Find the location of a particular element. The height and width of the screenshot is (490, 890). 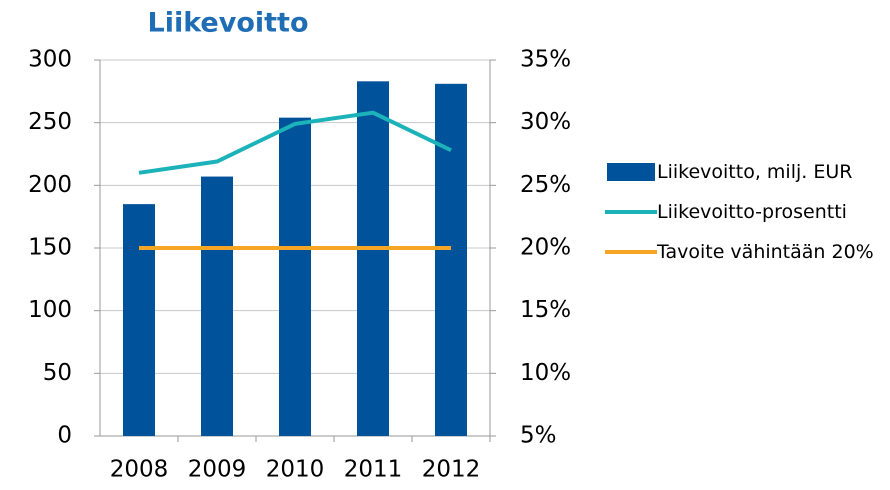

y-tick-label: 50 is located at coordinates (57, 373).